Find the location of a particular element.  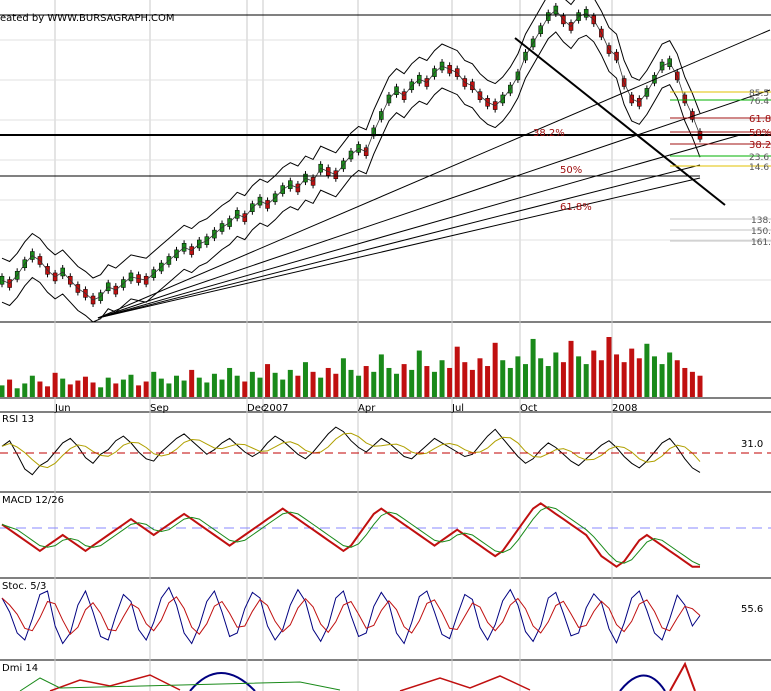

rsi-panel is located at coordinates (385, 451).